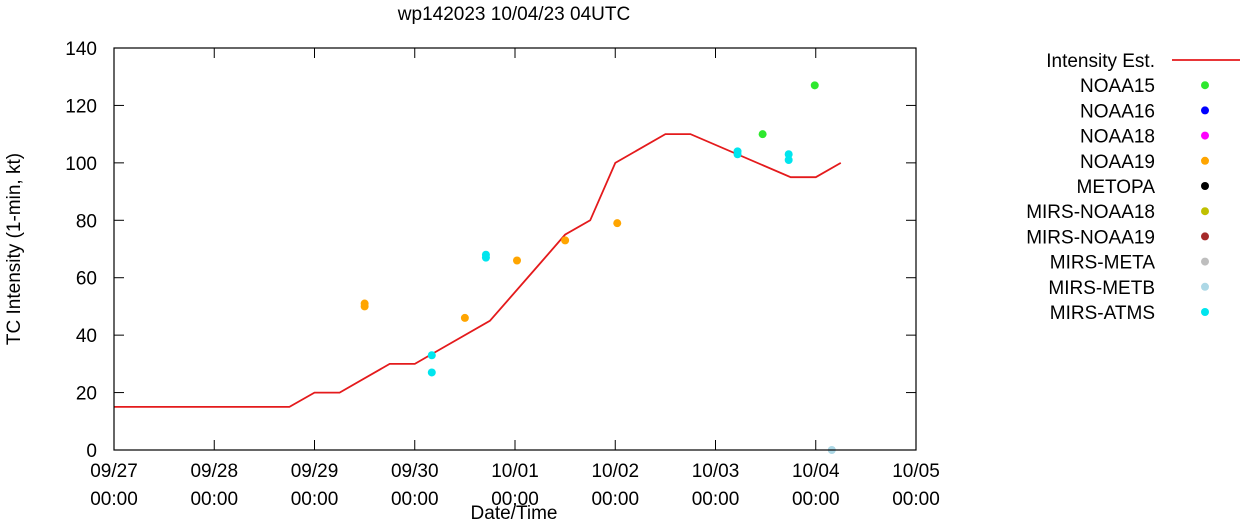 The image size is (1241, 521). I want to click on legend-label: MIRS-ATMS, so click(1102, 313).